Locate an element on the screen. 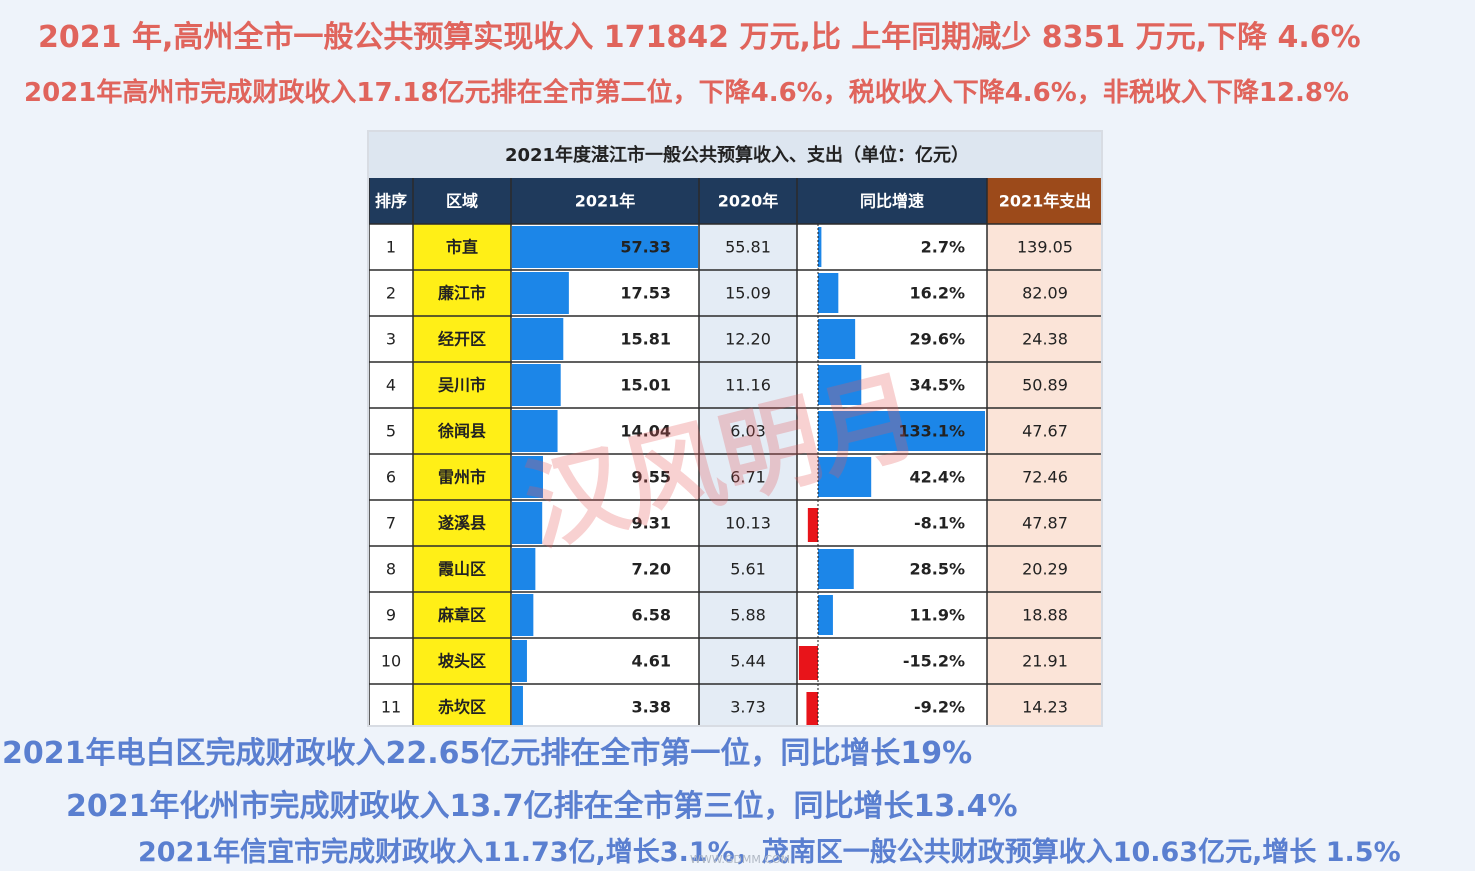 The image size is (1475, 871). revenue-2021-label: 6.58 is located at coordinates (651, 615).